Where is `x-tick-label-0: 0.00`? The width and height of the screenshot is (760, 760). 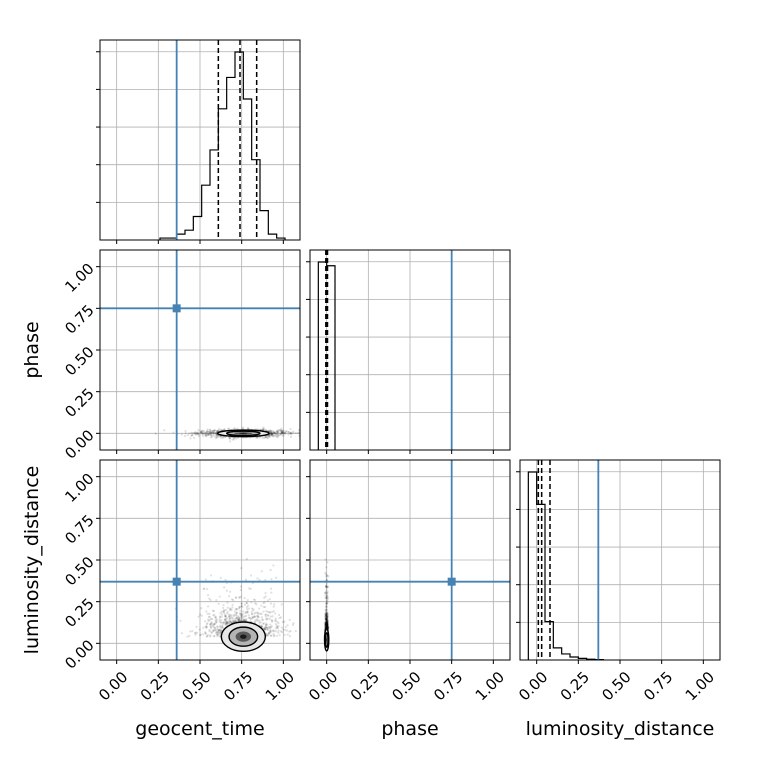 x-tick-label-0: 0.00 is located at coordinates (323, 686).